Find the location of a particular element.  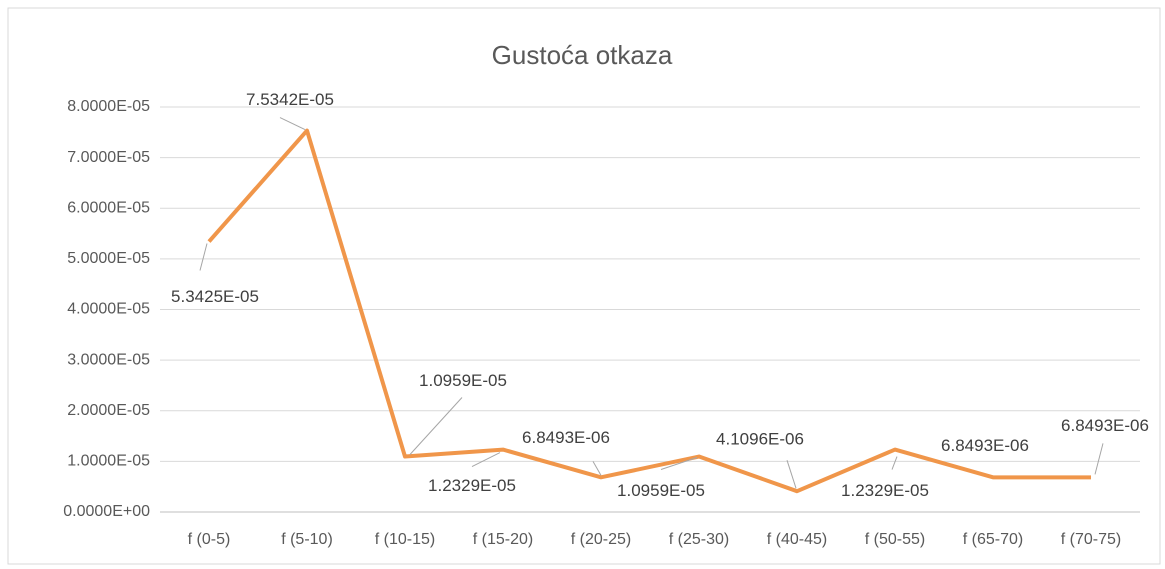

chart-title: Gustoća otkaza is located at coordinates (582, 55).